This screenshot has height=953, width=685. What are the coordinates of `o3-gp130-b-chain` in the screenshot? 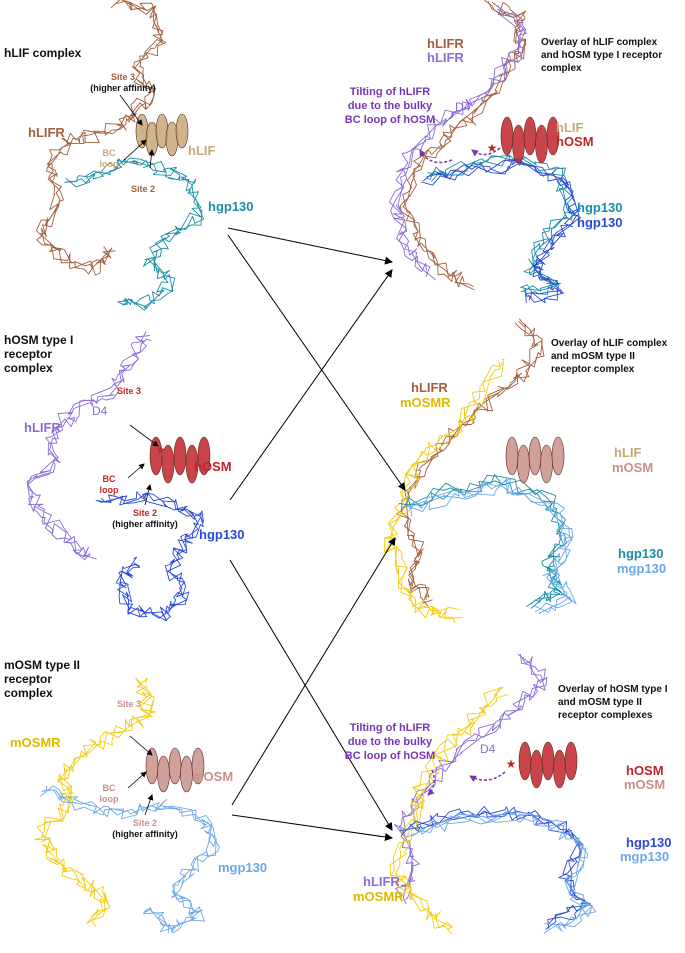 It's located at (500, 872).